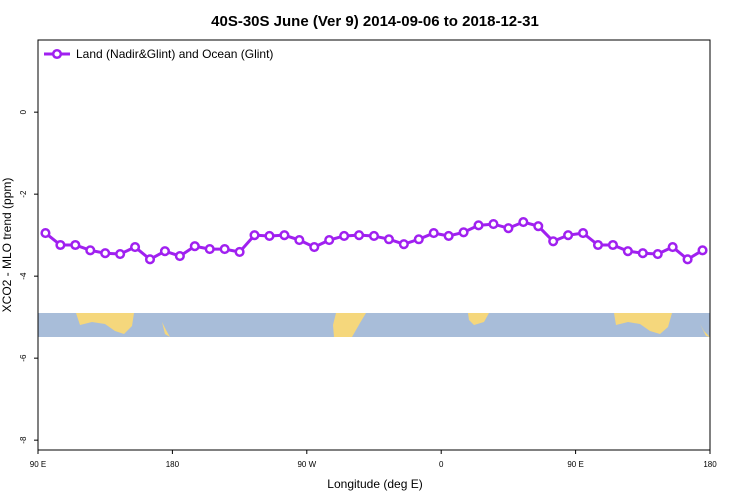 The image size is (750, 500). Describe the element at coordinates (23, 440) in the screenshot. I see `y-tick-label: -8` at that location.